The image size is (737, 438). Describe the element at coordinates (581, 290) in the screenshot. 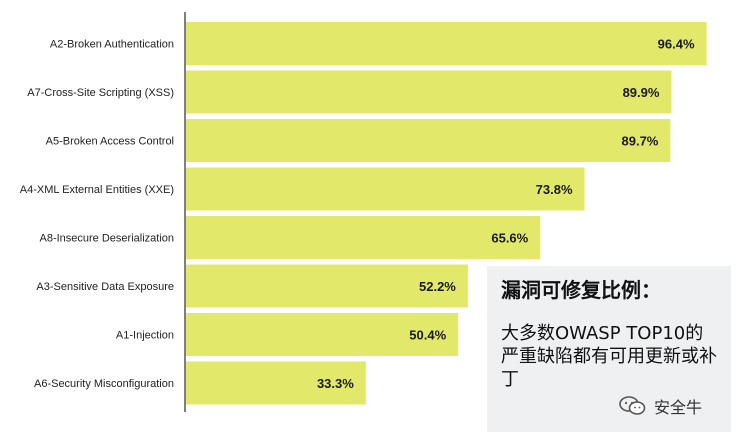

I see `note-title: 漏洞可修复比例：` at that location.